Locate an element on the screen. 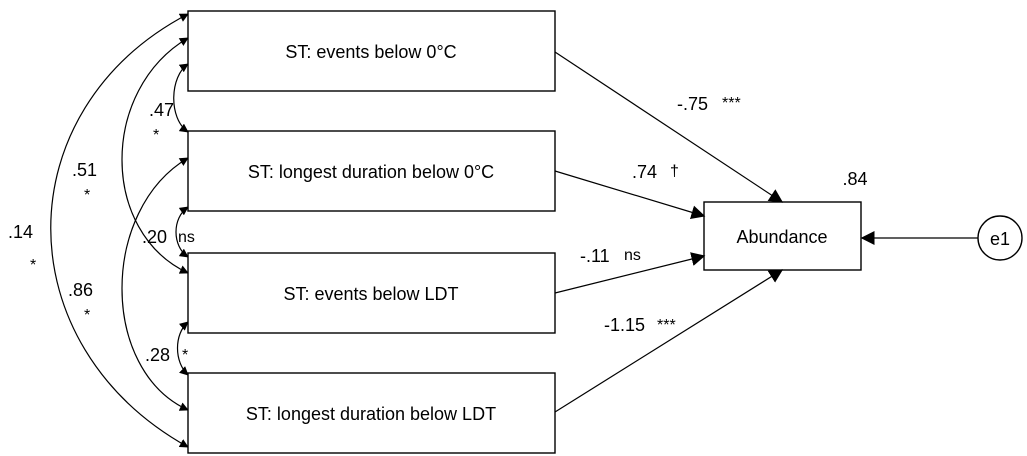 The width and height of the screenshot is (1027, 456). error-term-label: e1 is located at coordinates (1000, 239).